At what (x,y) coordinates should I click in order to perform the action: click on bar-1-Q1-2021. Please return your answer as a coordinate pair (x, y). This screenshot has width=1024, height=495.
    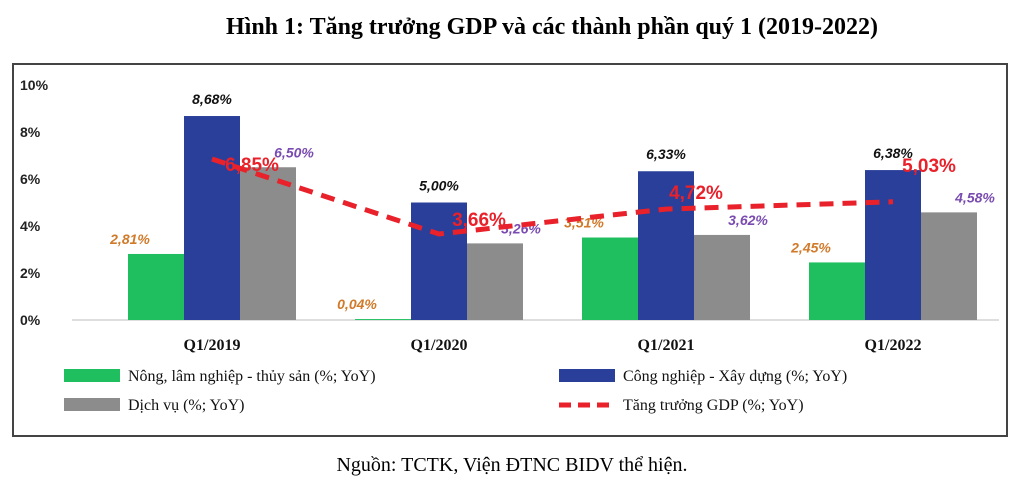
    Looking at the image, I should click on (610, 278).